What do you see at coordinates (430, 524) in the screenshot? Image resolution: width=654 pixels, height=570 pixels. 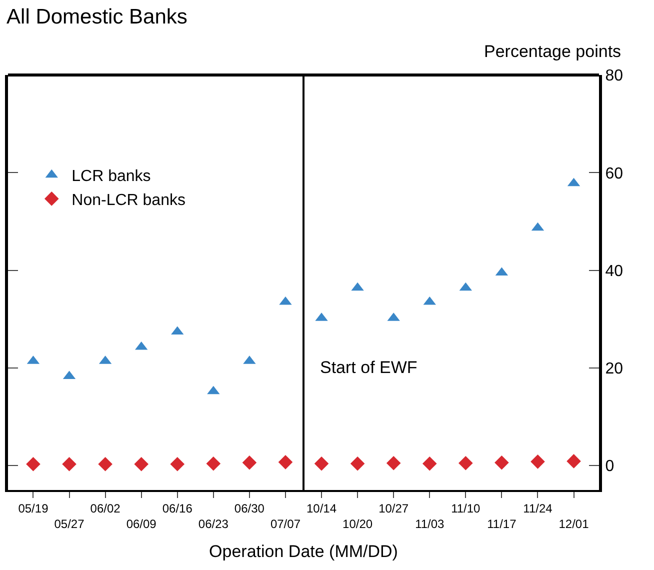 I see `x-tick-label: 11/03` at bounding box center [430, 524].